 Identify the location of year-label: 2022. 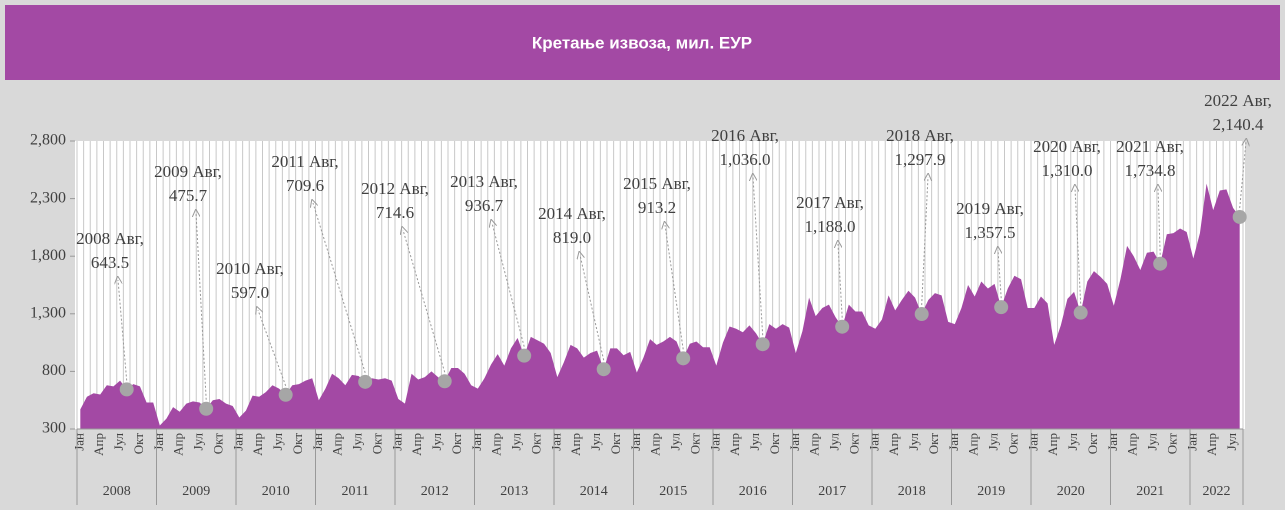
(1217, 491).